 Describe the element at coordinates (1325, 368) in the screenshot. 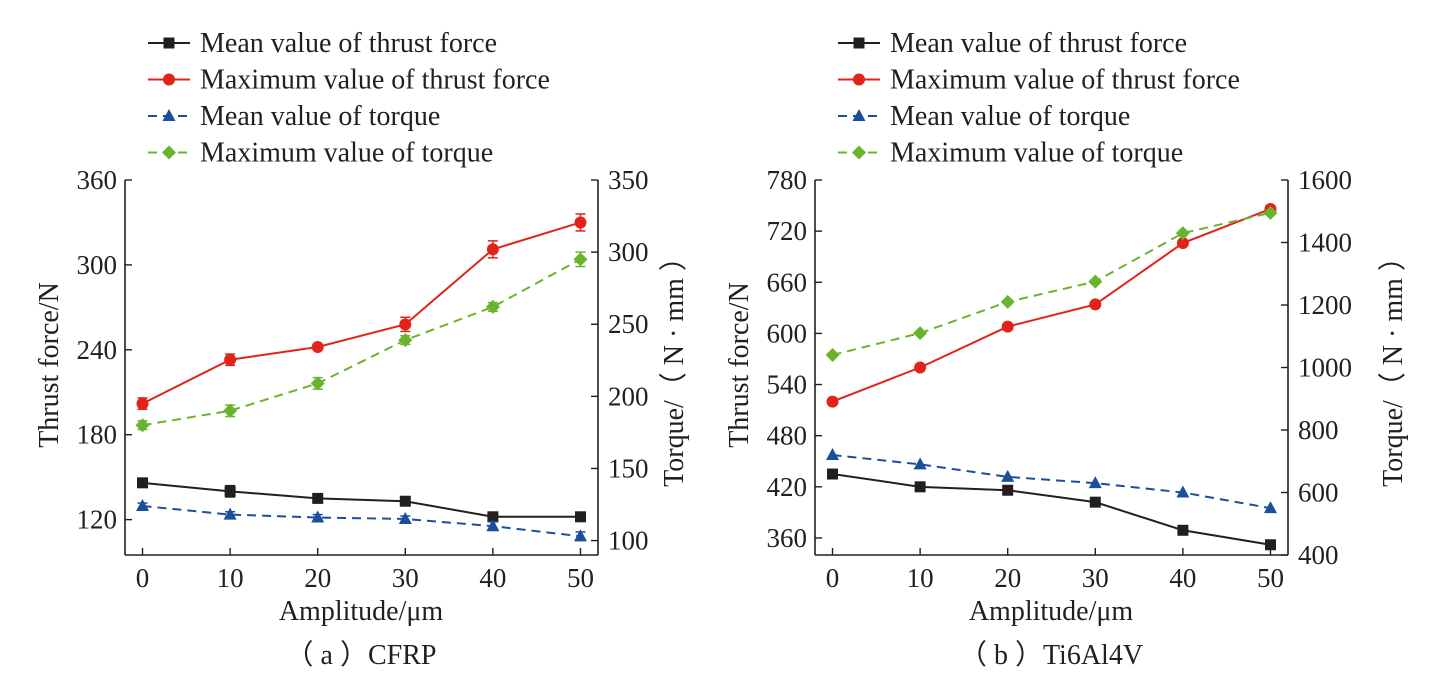

I see `y2-tick-label: 1000` at that location.